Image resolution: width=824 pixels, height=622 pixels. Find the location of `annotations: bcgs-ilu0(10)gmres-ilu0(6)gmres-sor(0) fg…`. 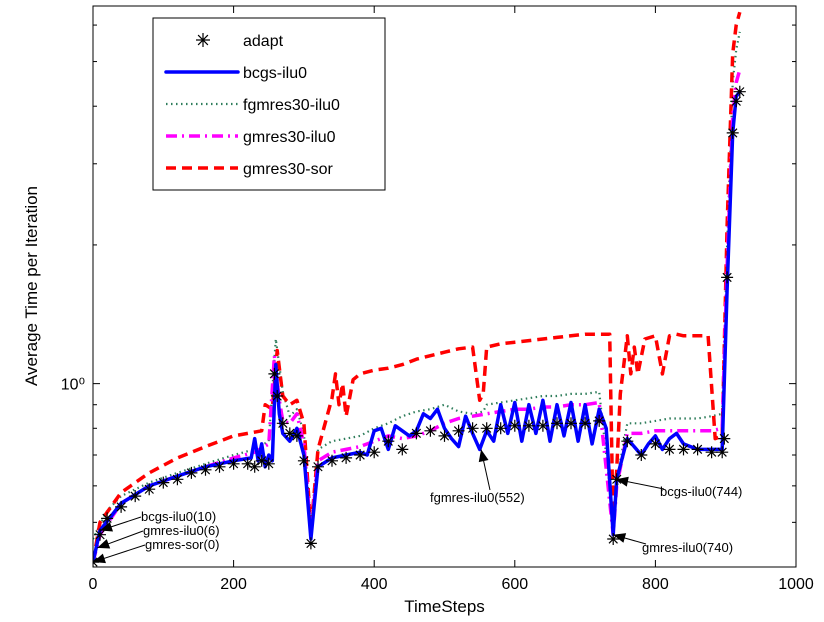

annotations: bcgs-ilu0(10)gmres-ilu0(6)gmres-sor(0) fg… is located at coordinates (417, 506).